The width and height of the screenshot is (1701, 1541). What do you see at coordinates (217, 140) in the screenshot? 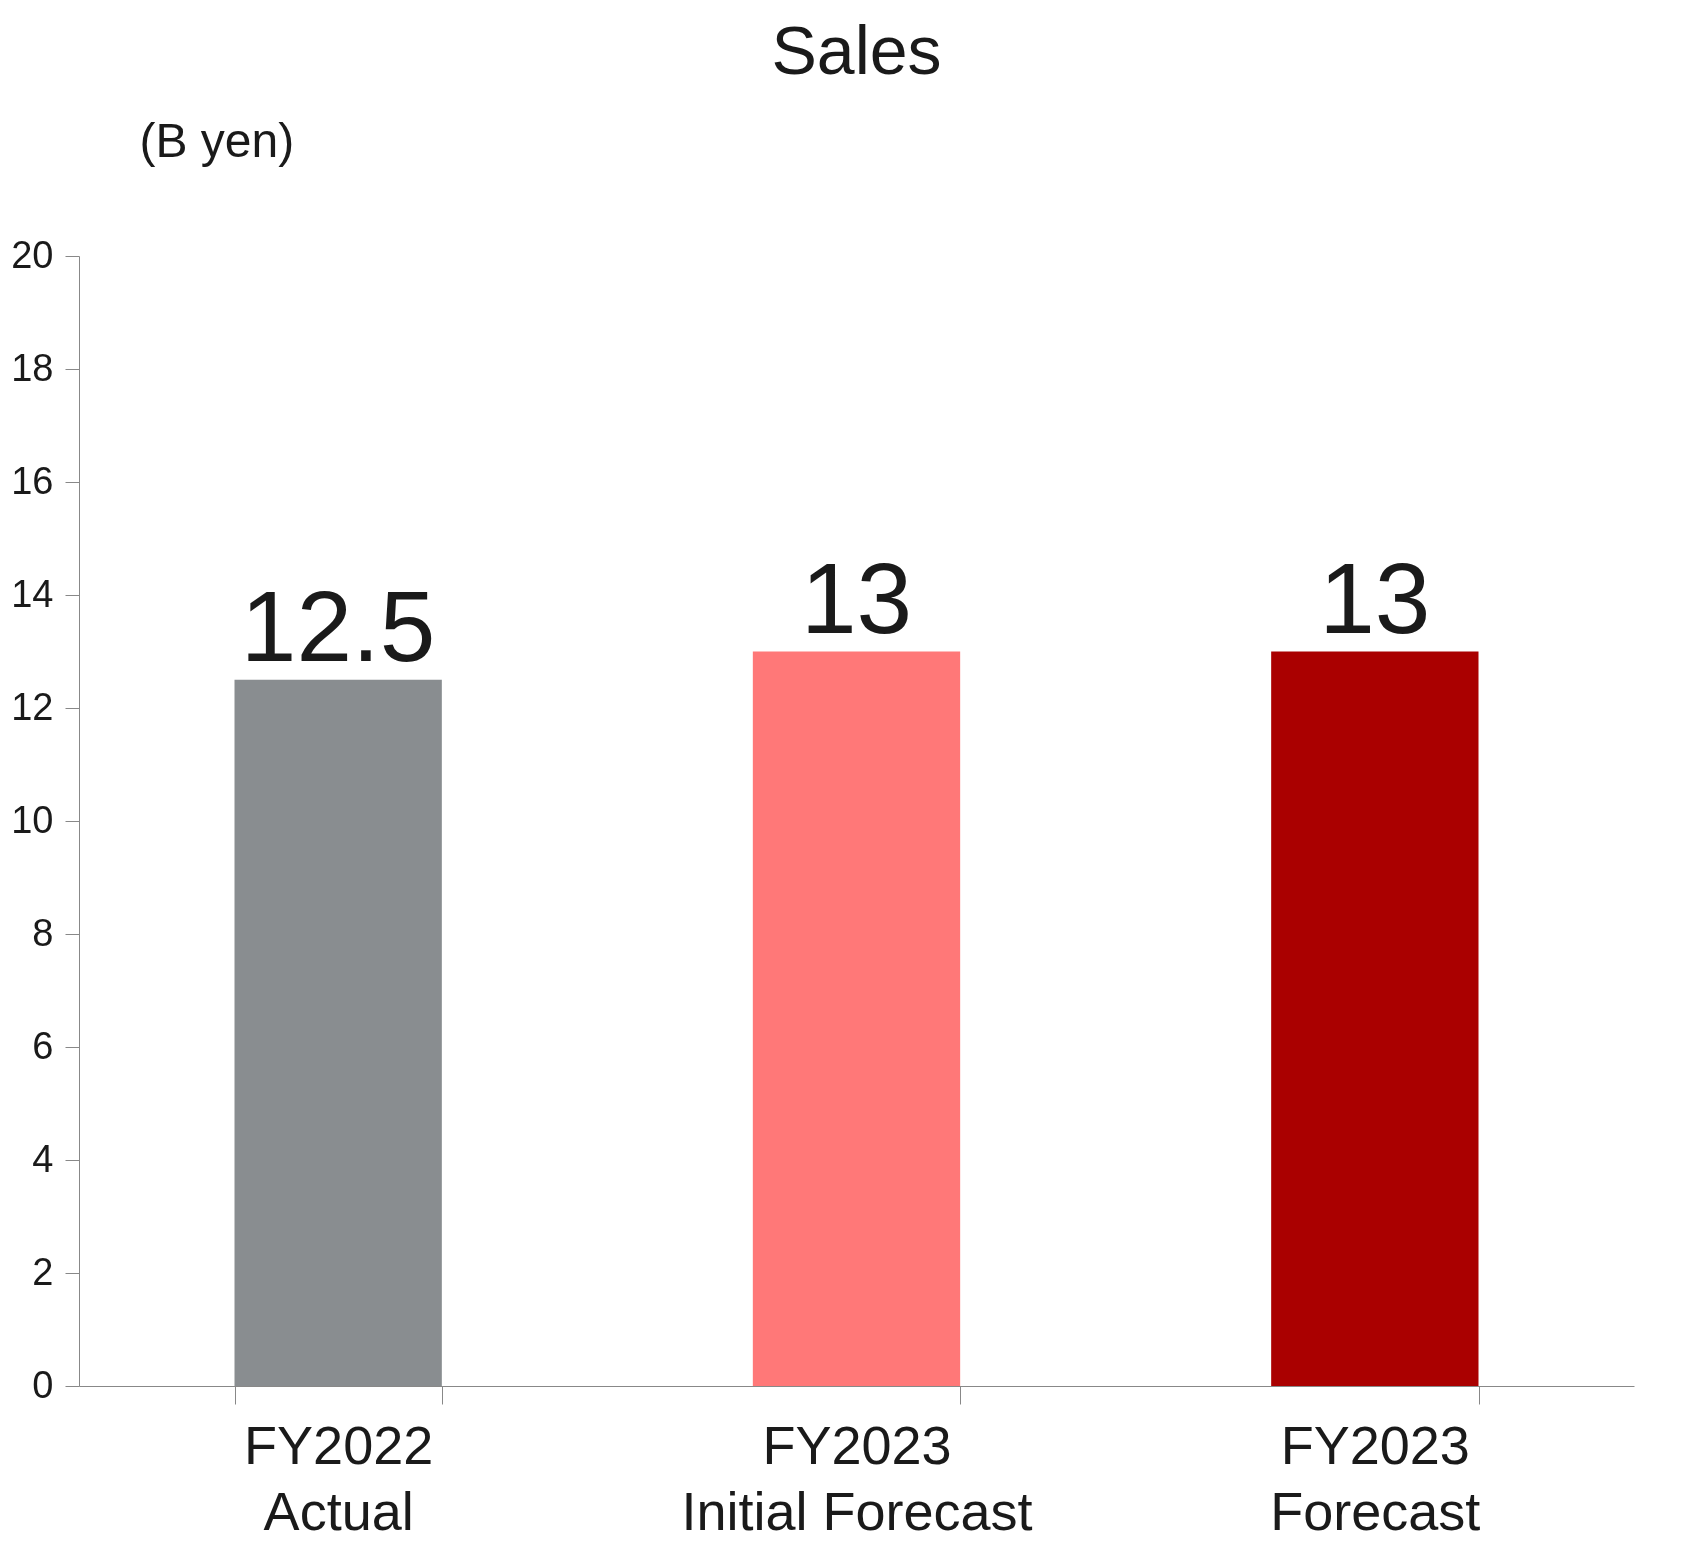
I see `y-axis-title: (B yen)` at bounding box center [217, 140].